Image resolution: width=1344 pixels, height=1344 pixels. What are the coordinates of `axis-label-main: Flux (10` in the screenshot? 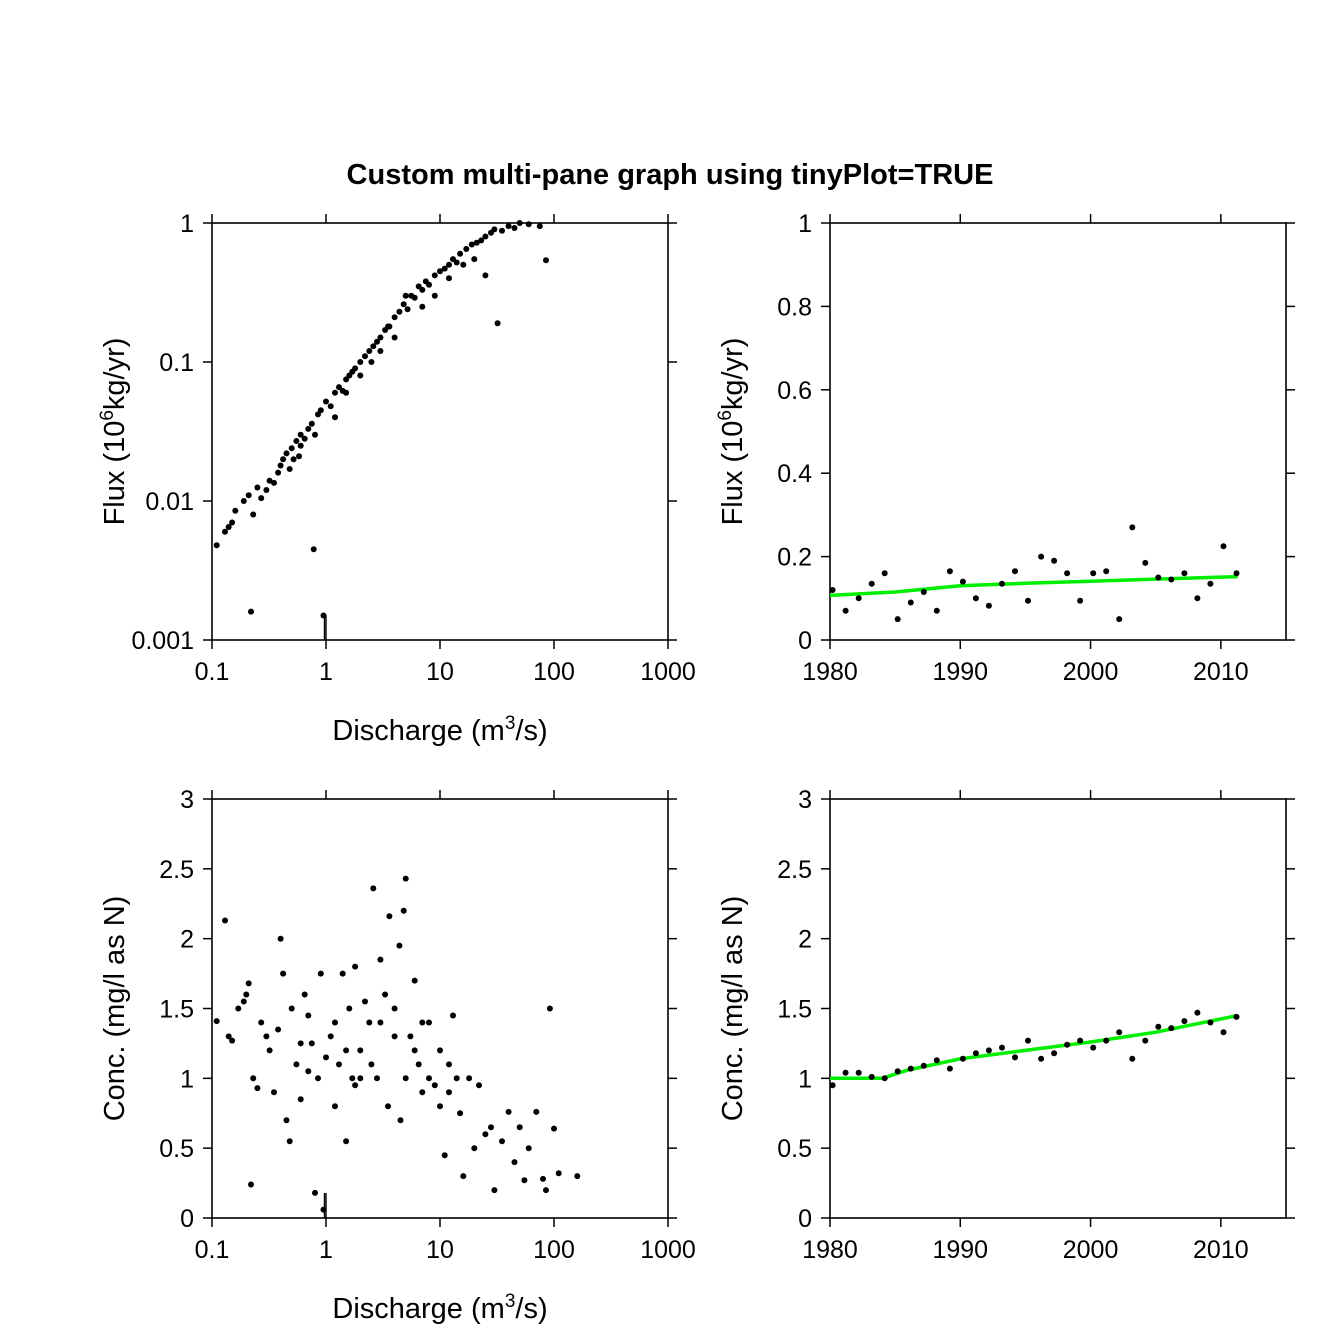 It's located at (733, 473).